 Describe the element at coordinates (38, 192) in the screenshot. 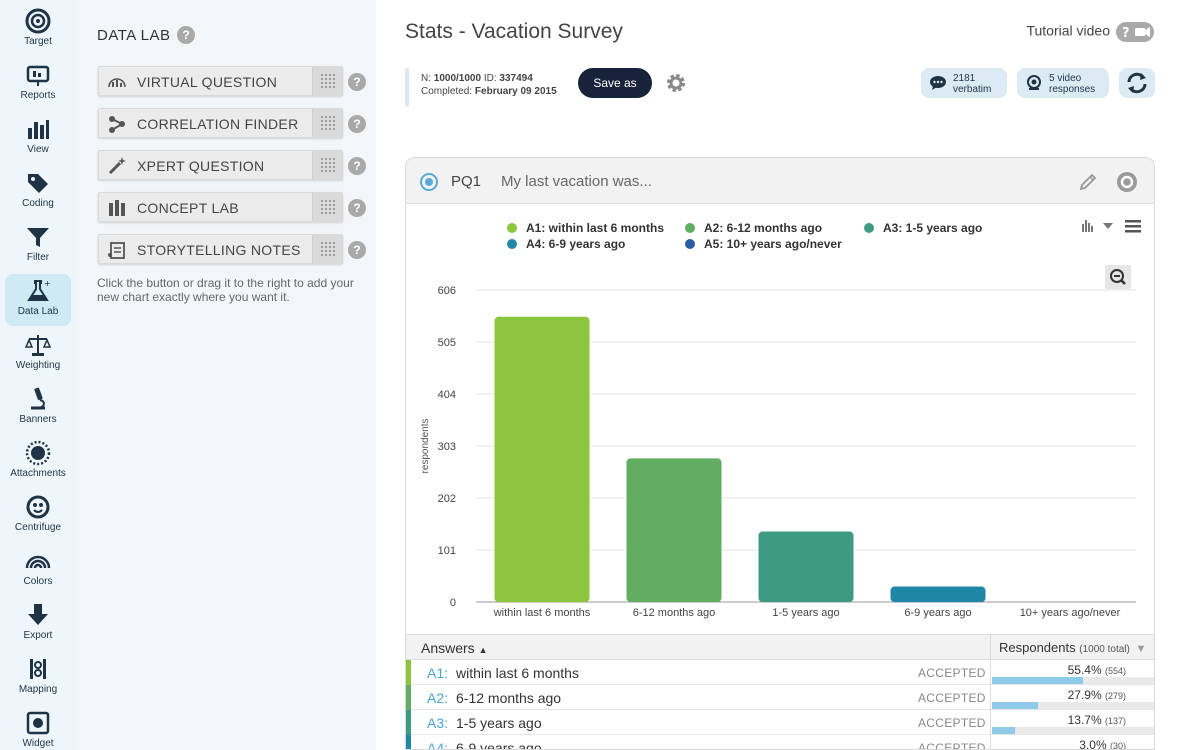

I see `rail-item-coding: Coding` at that location.